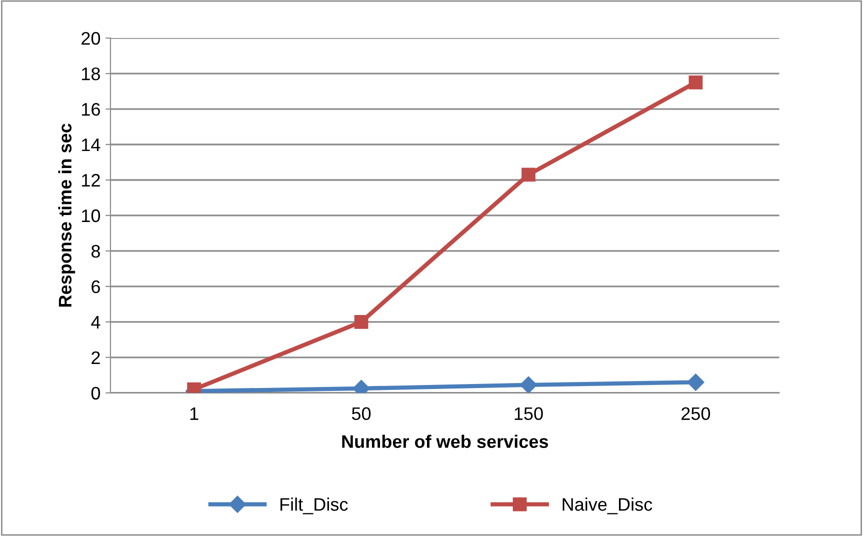 The height and width of the screenshot is (536, 863). What do you see at coordinates (95, 322) in the screenshot?
I see `y-tick-label: 4` at bounding box center [95, 322].